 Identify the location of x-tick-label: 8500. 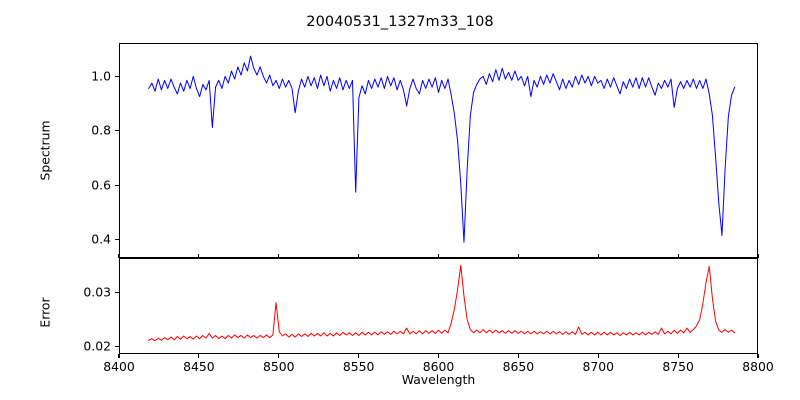
(278, 366).